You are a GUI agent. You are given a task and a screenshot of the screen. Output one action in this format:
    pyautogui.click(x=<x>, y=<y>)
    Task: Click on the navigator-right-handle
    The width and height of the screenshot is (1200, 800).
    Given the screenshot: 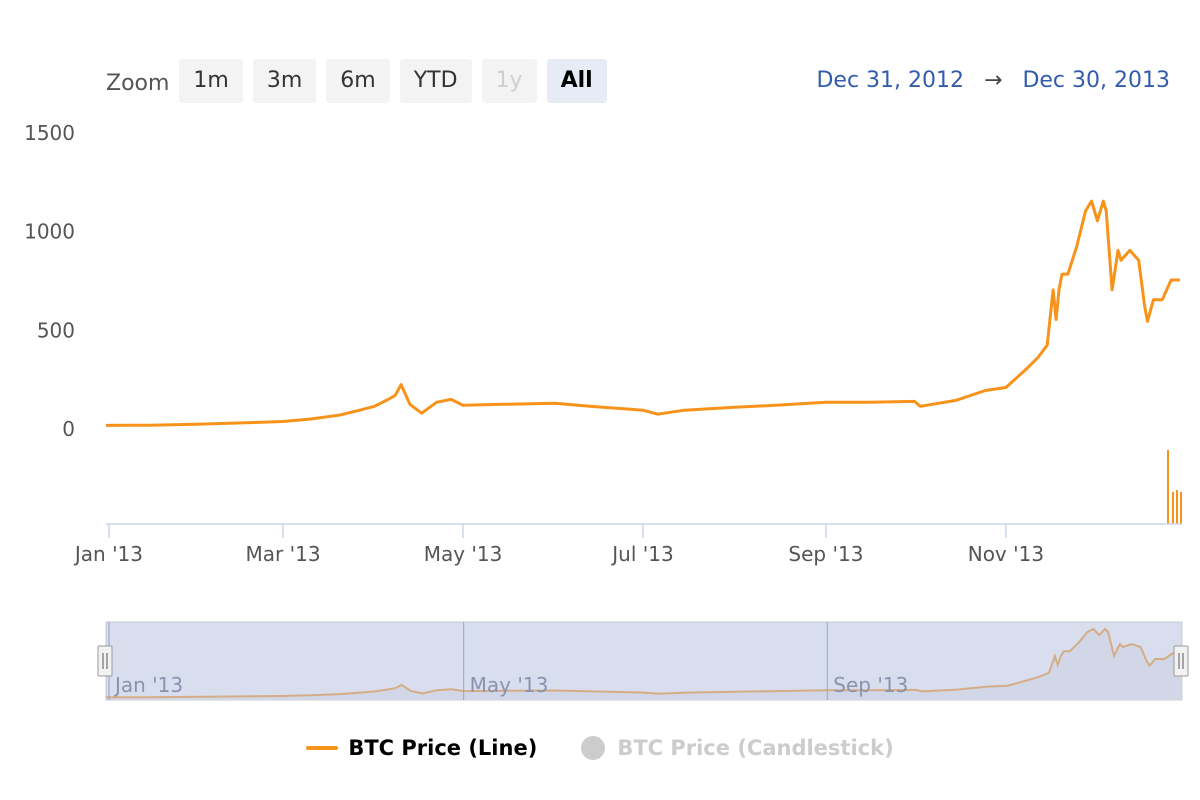 What is the action you would take?
    pyautogui.click(x=1181, y=661)
    